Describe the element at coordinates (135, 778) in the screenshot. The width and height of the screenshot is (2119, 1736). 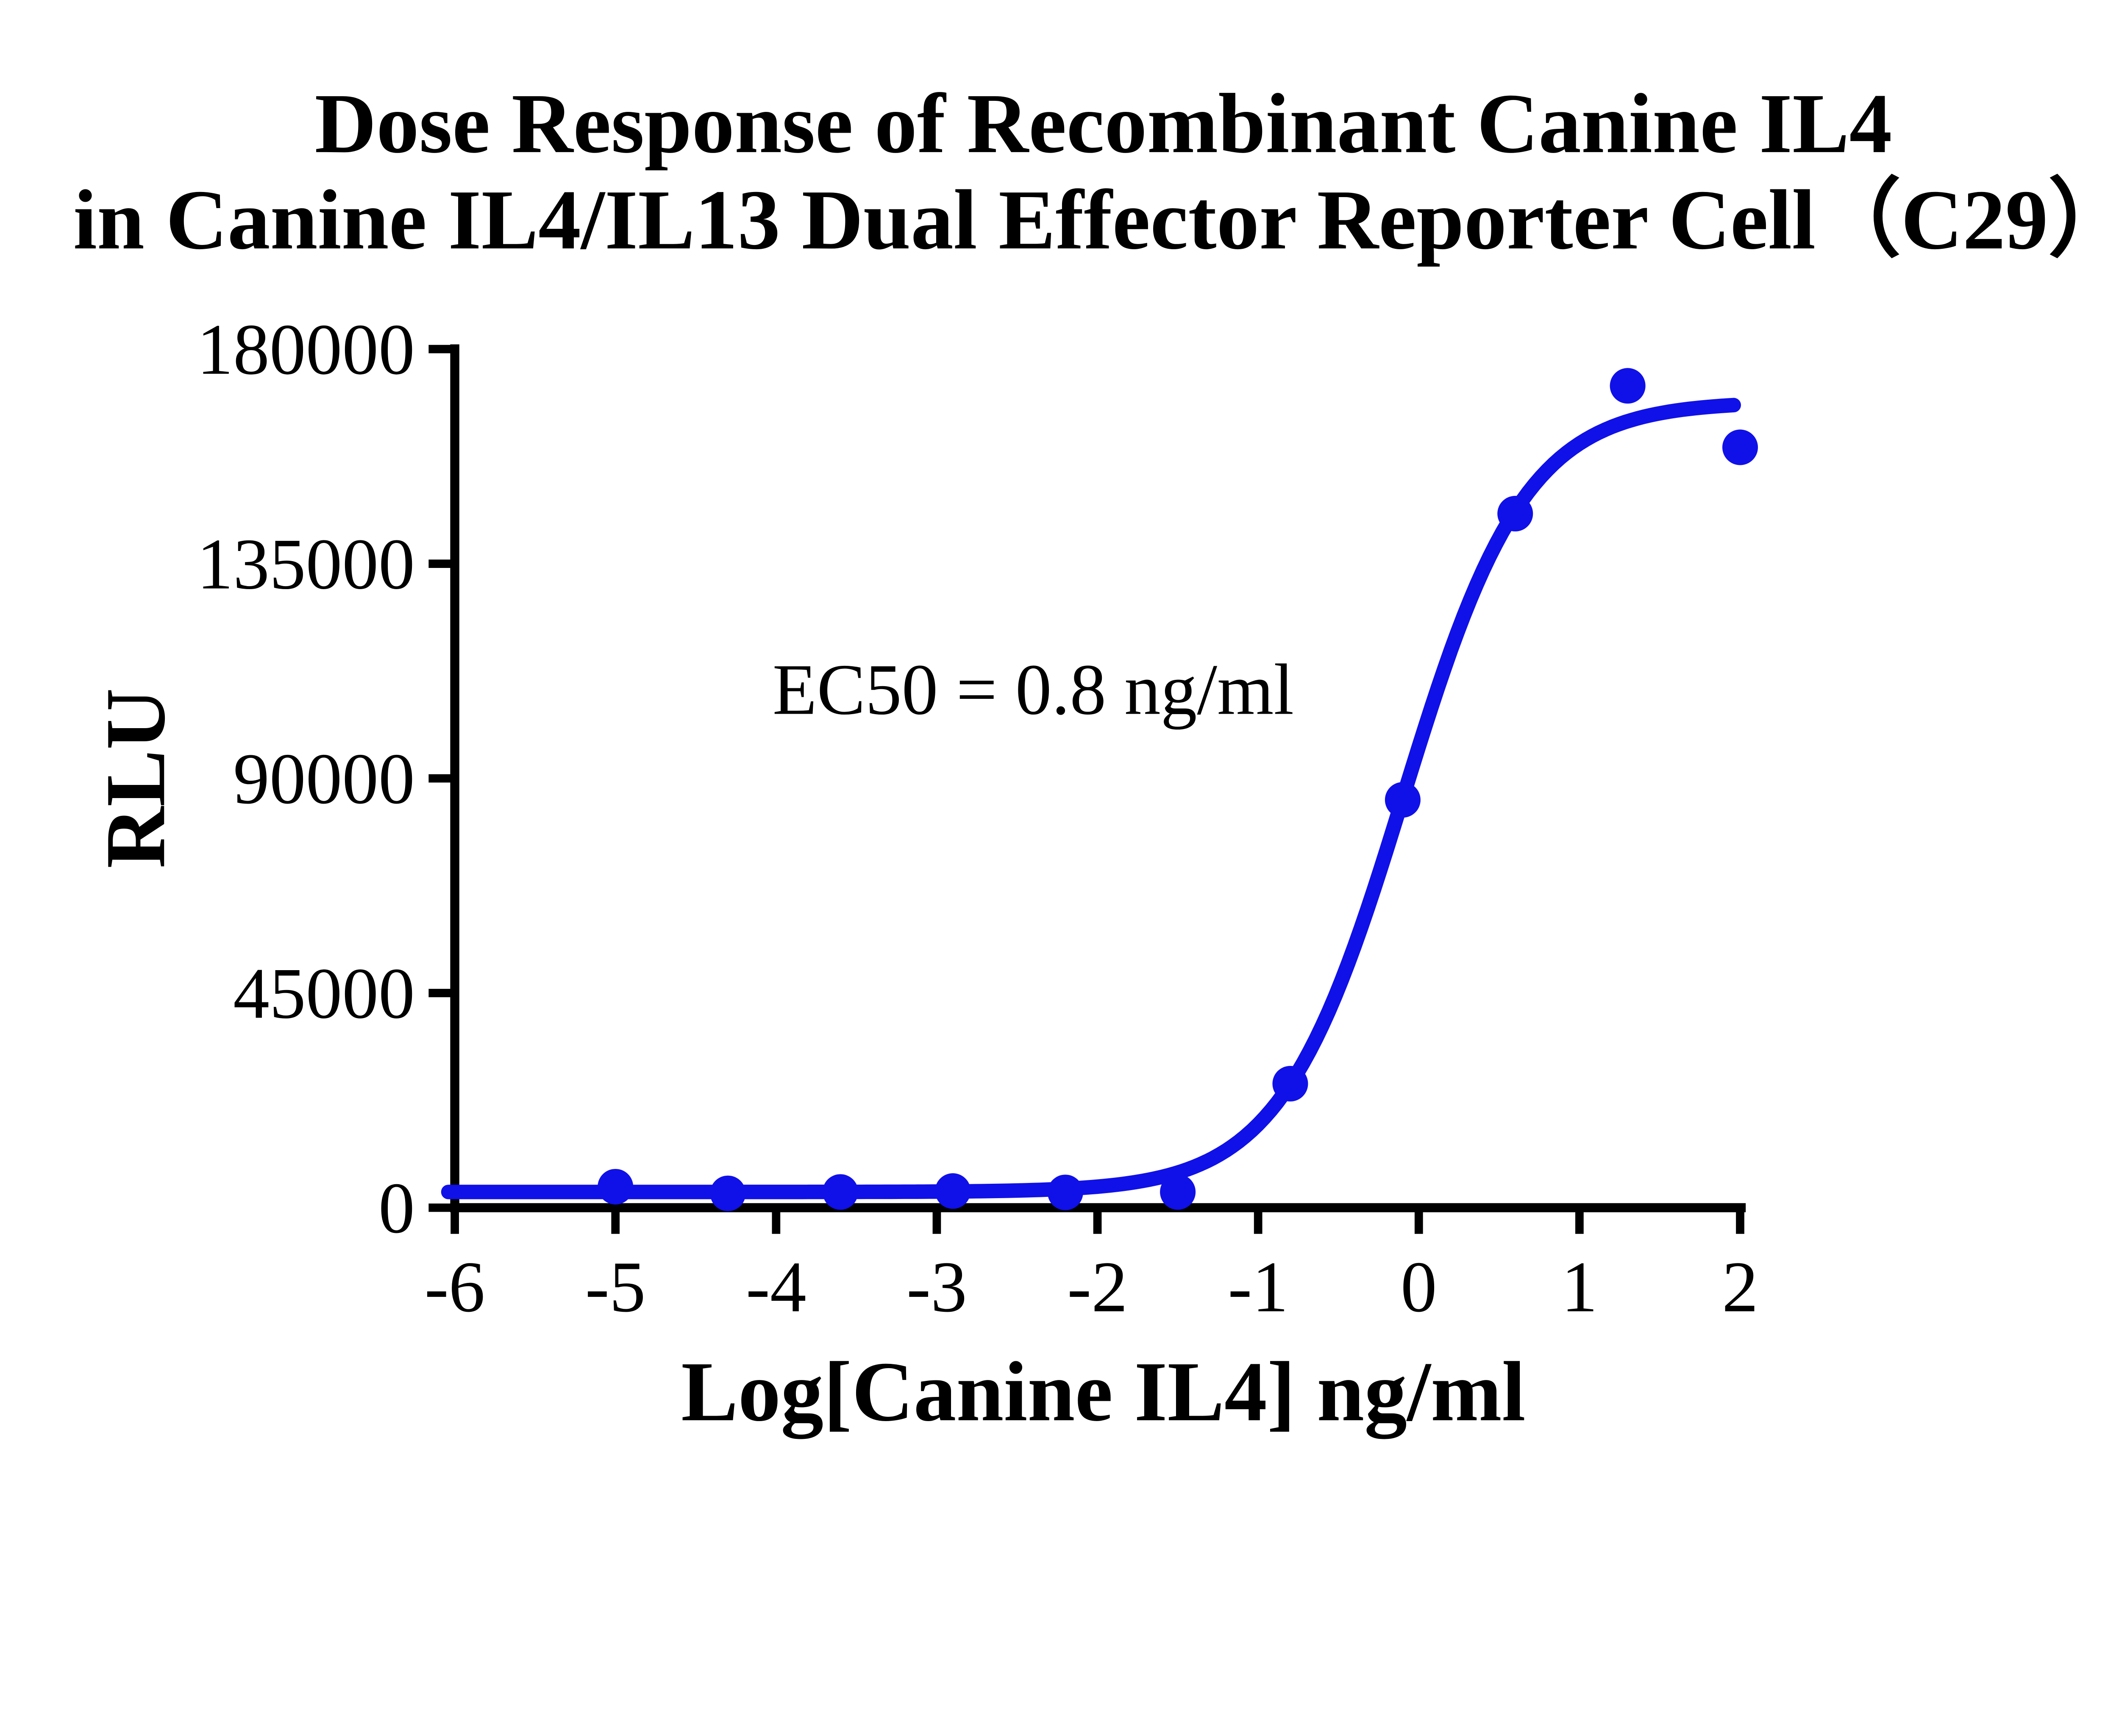
I see `y-axis-title: RLU` at that location.